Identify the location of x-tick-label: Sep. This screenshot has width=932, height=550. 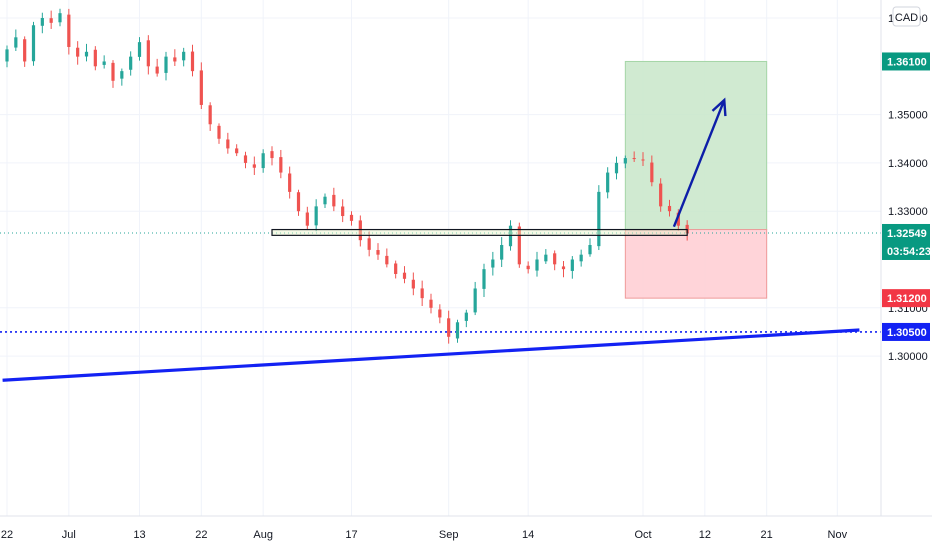
(449, 535).